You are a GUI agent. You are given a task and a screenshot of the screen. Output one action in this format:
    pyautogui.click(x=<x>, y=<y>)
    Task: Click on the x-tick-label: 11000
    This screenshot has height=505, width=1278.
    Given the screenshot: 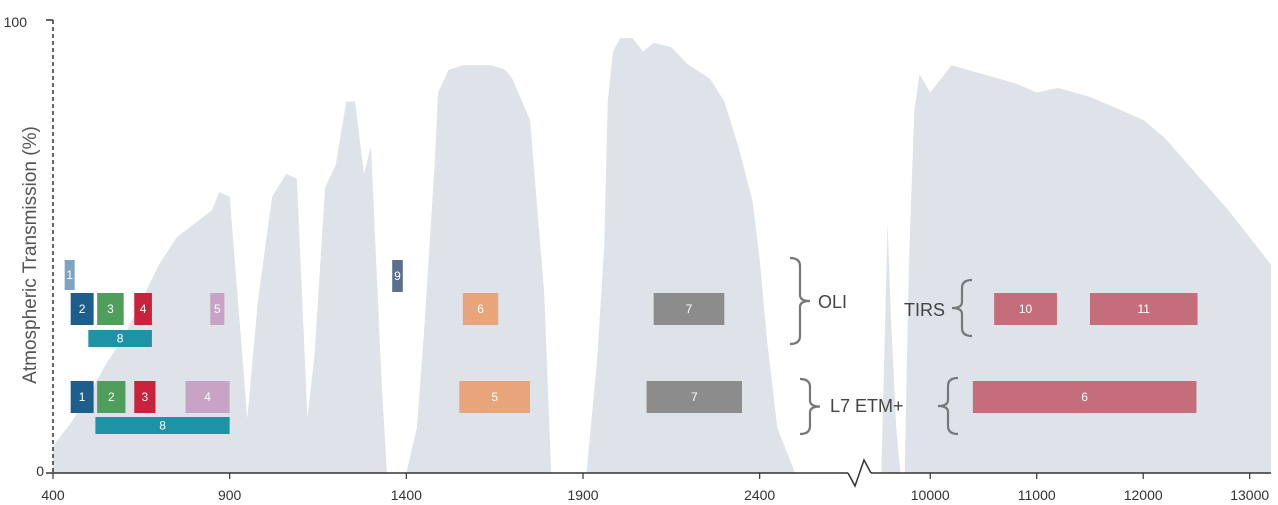 What is the action you would take?
    pyautogui.click(x=1037, y=495)
    